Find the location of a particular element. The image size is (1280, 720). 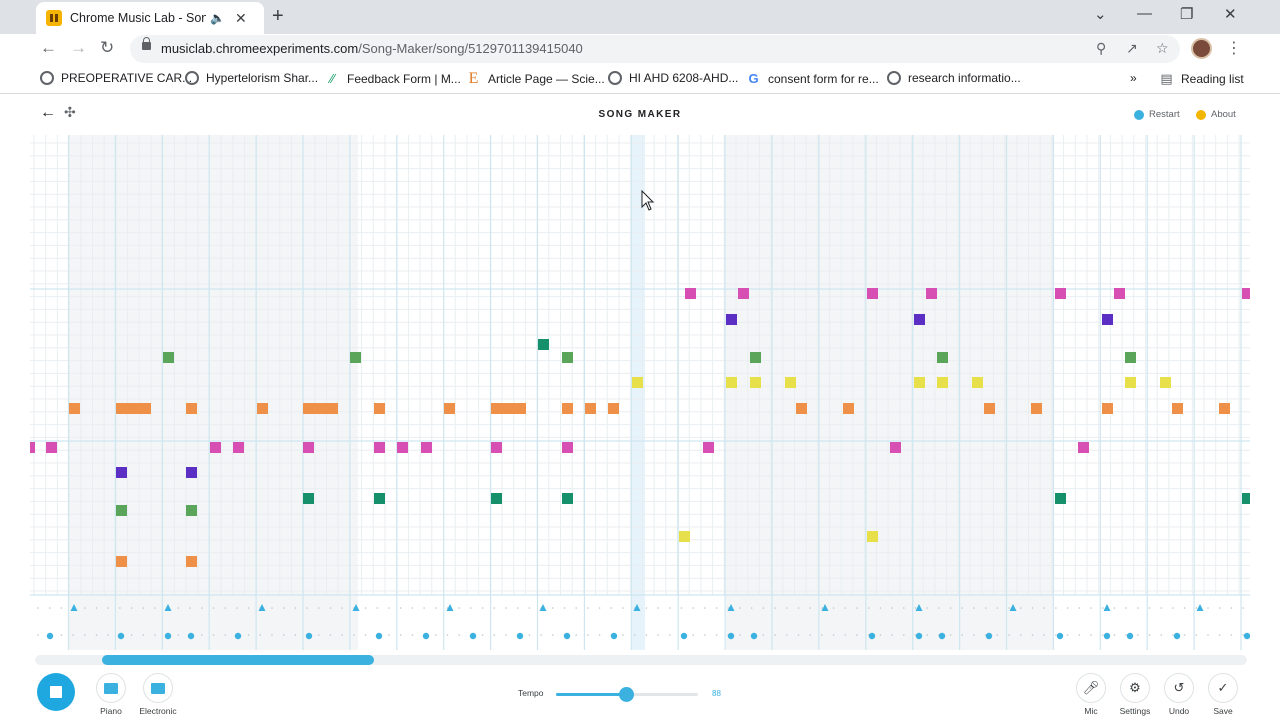

bookmarks-overflow: » is located at coordinates (1133, 78).